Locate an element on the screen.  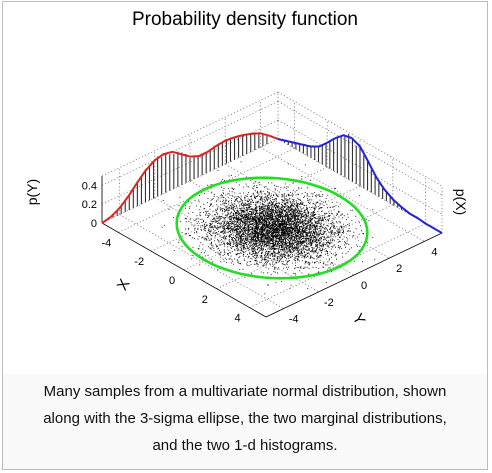
x-tick-label: 0 is located at coordinates (172, 281).